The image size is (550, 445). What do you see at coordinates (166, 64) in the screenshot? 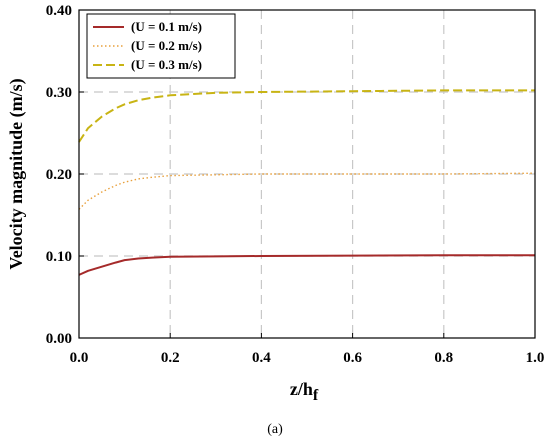
I see `legend-label-3: (U = 0.3 m/s)` at bounding box center [166, 64].